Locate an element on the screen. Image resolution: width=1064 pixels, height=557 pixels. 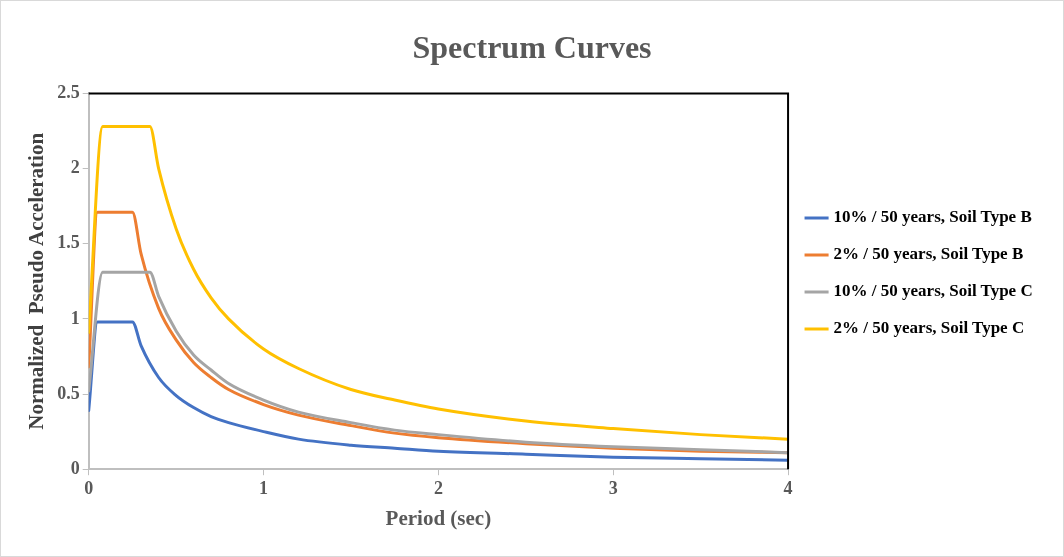
legend-label: 2% / 50 years, Soil Type C is located at coordinates (929, 328).